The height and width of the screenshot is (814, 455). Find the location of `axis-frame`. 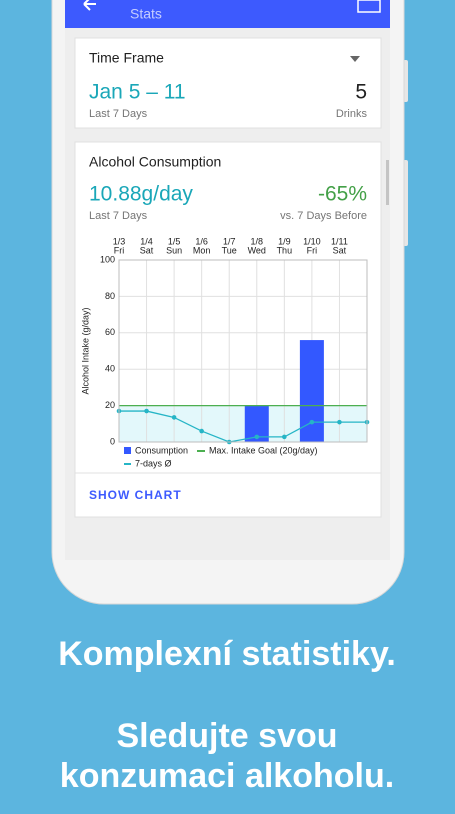

axis-frame is located at coordinates (243, 351).